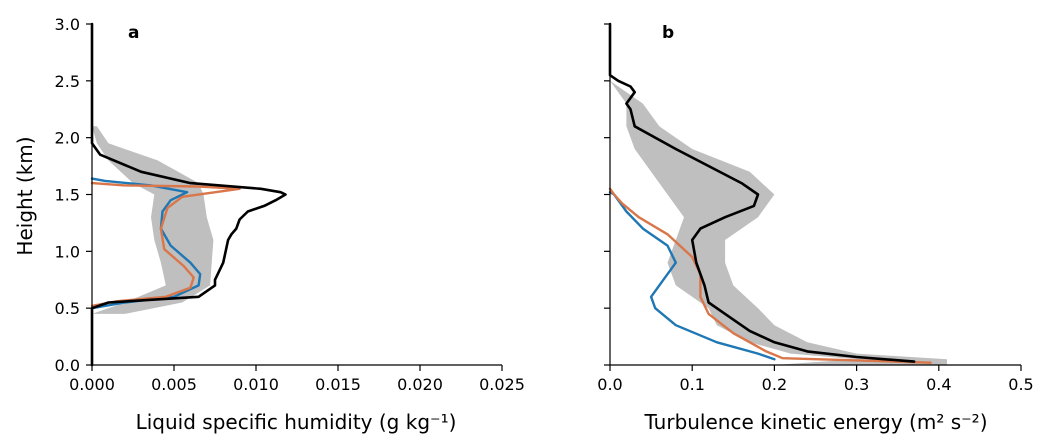 Image resolution: width=1052 pixels, height=437 pixels. I want to click on panel-a-x-tick-label: 0.025, so click(502, 384).